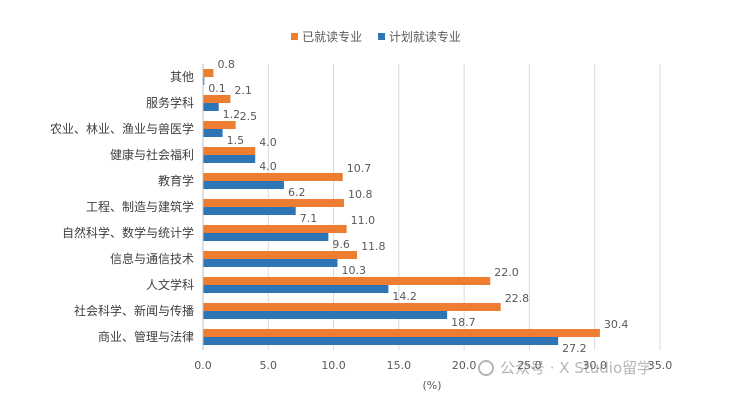 Image resolution: width=752 pixels, height=404 pixels. Describe the element at coordinates (341, 244) in the screenshot. I see `data-label-planned: 9.6` at that location.